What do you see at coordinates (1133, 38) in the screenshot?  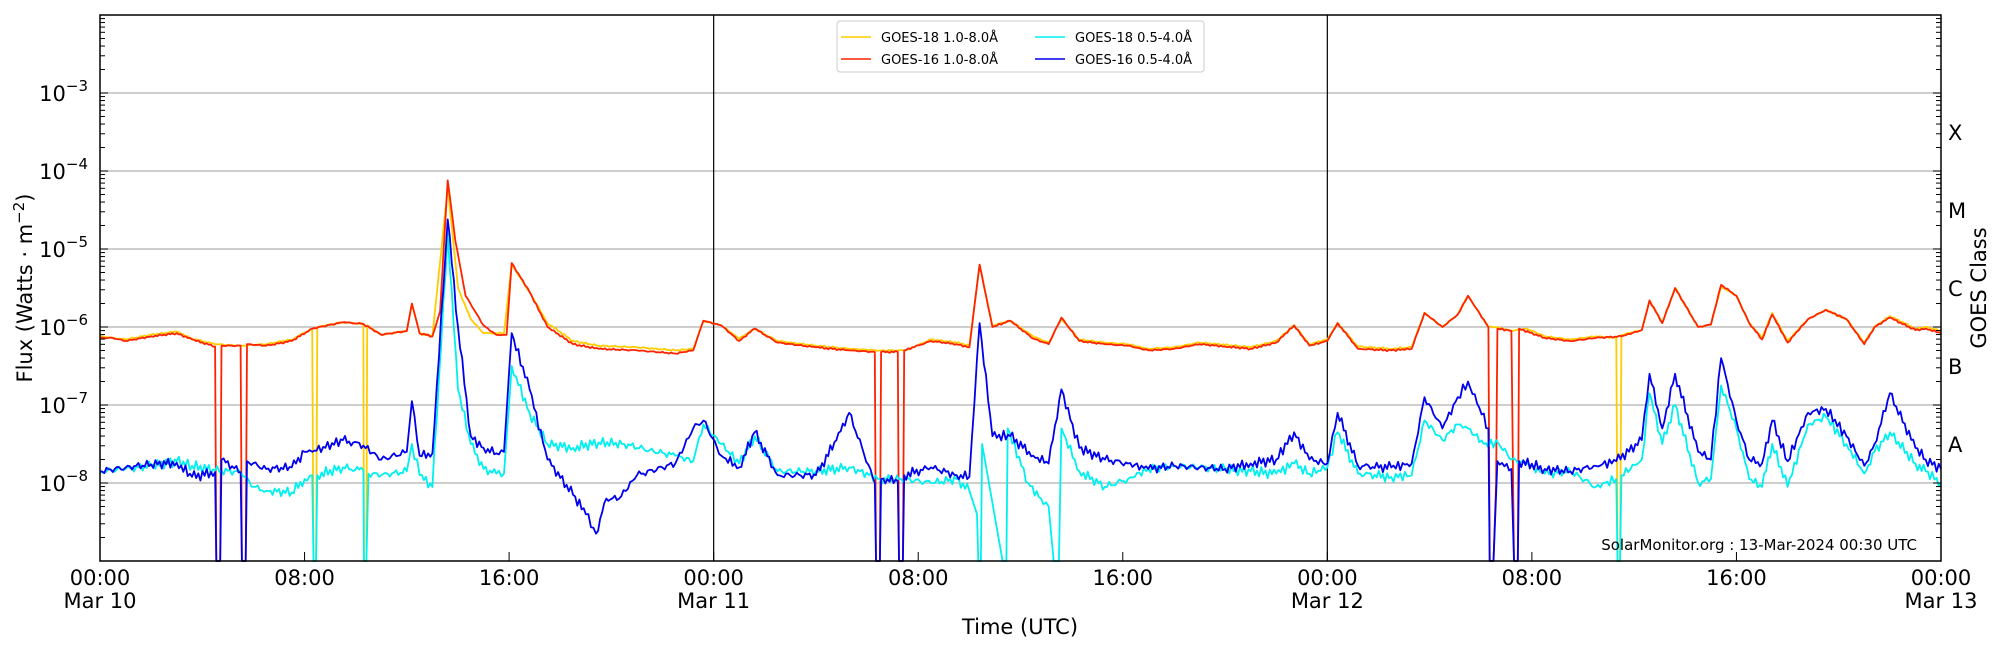 I see `legend-label: GOES-18 0.5-4.0Å` at bounding box center [1133, 38].